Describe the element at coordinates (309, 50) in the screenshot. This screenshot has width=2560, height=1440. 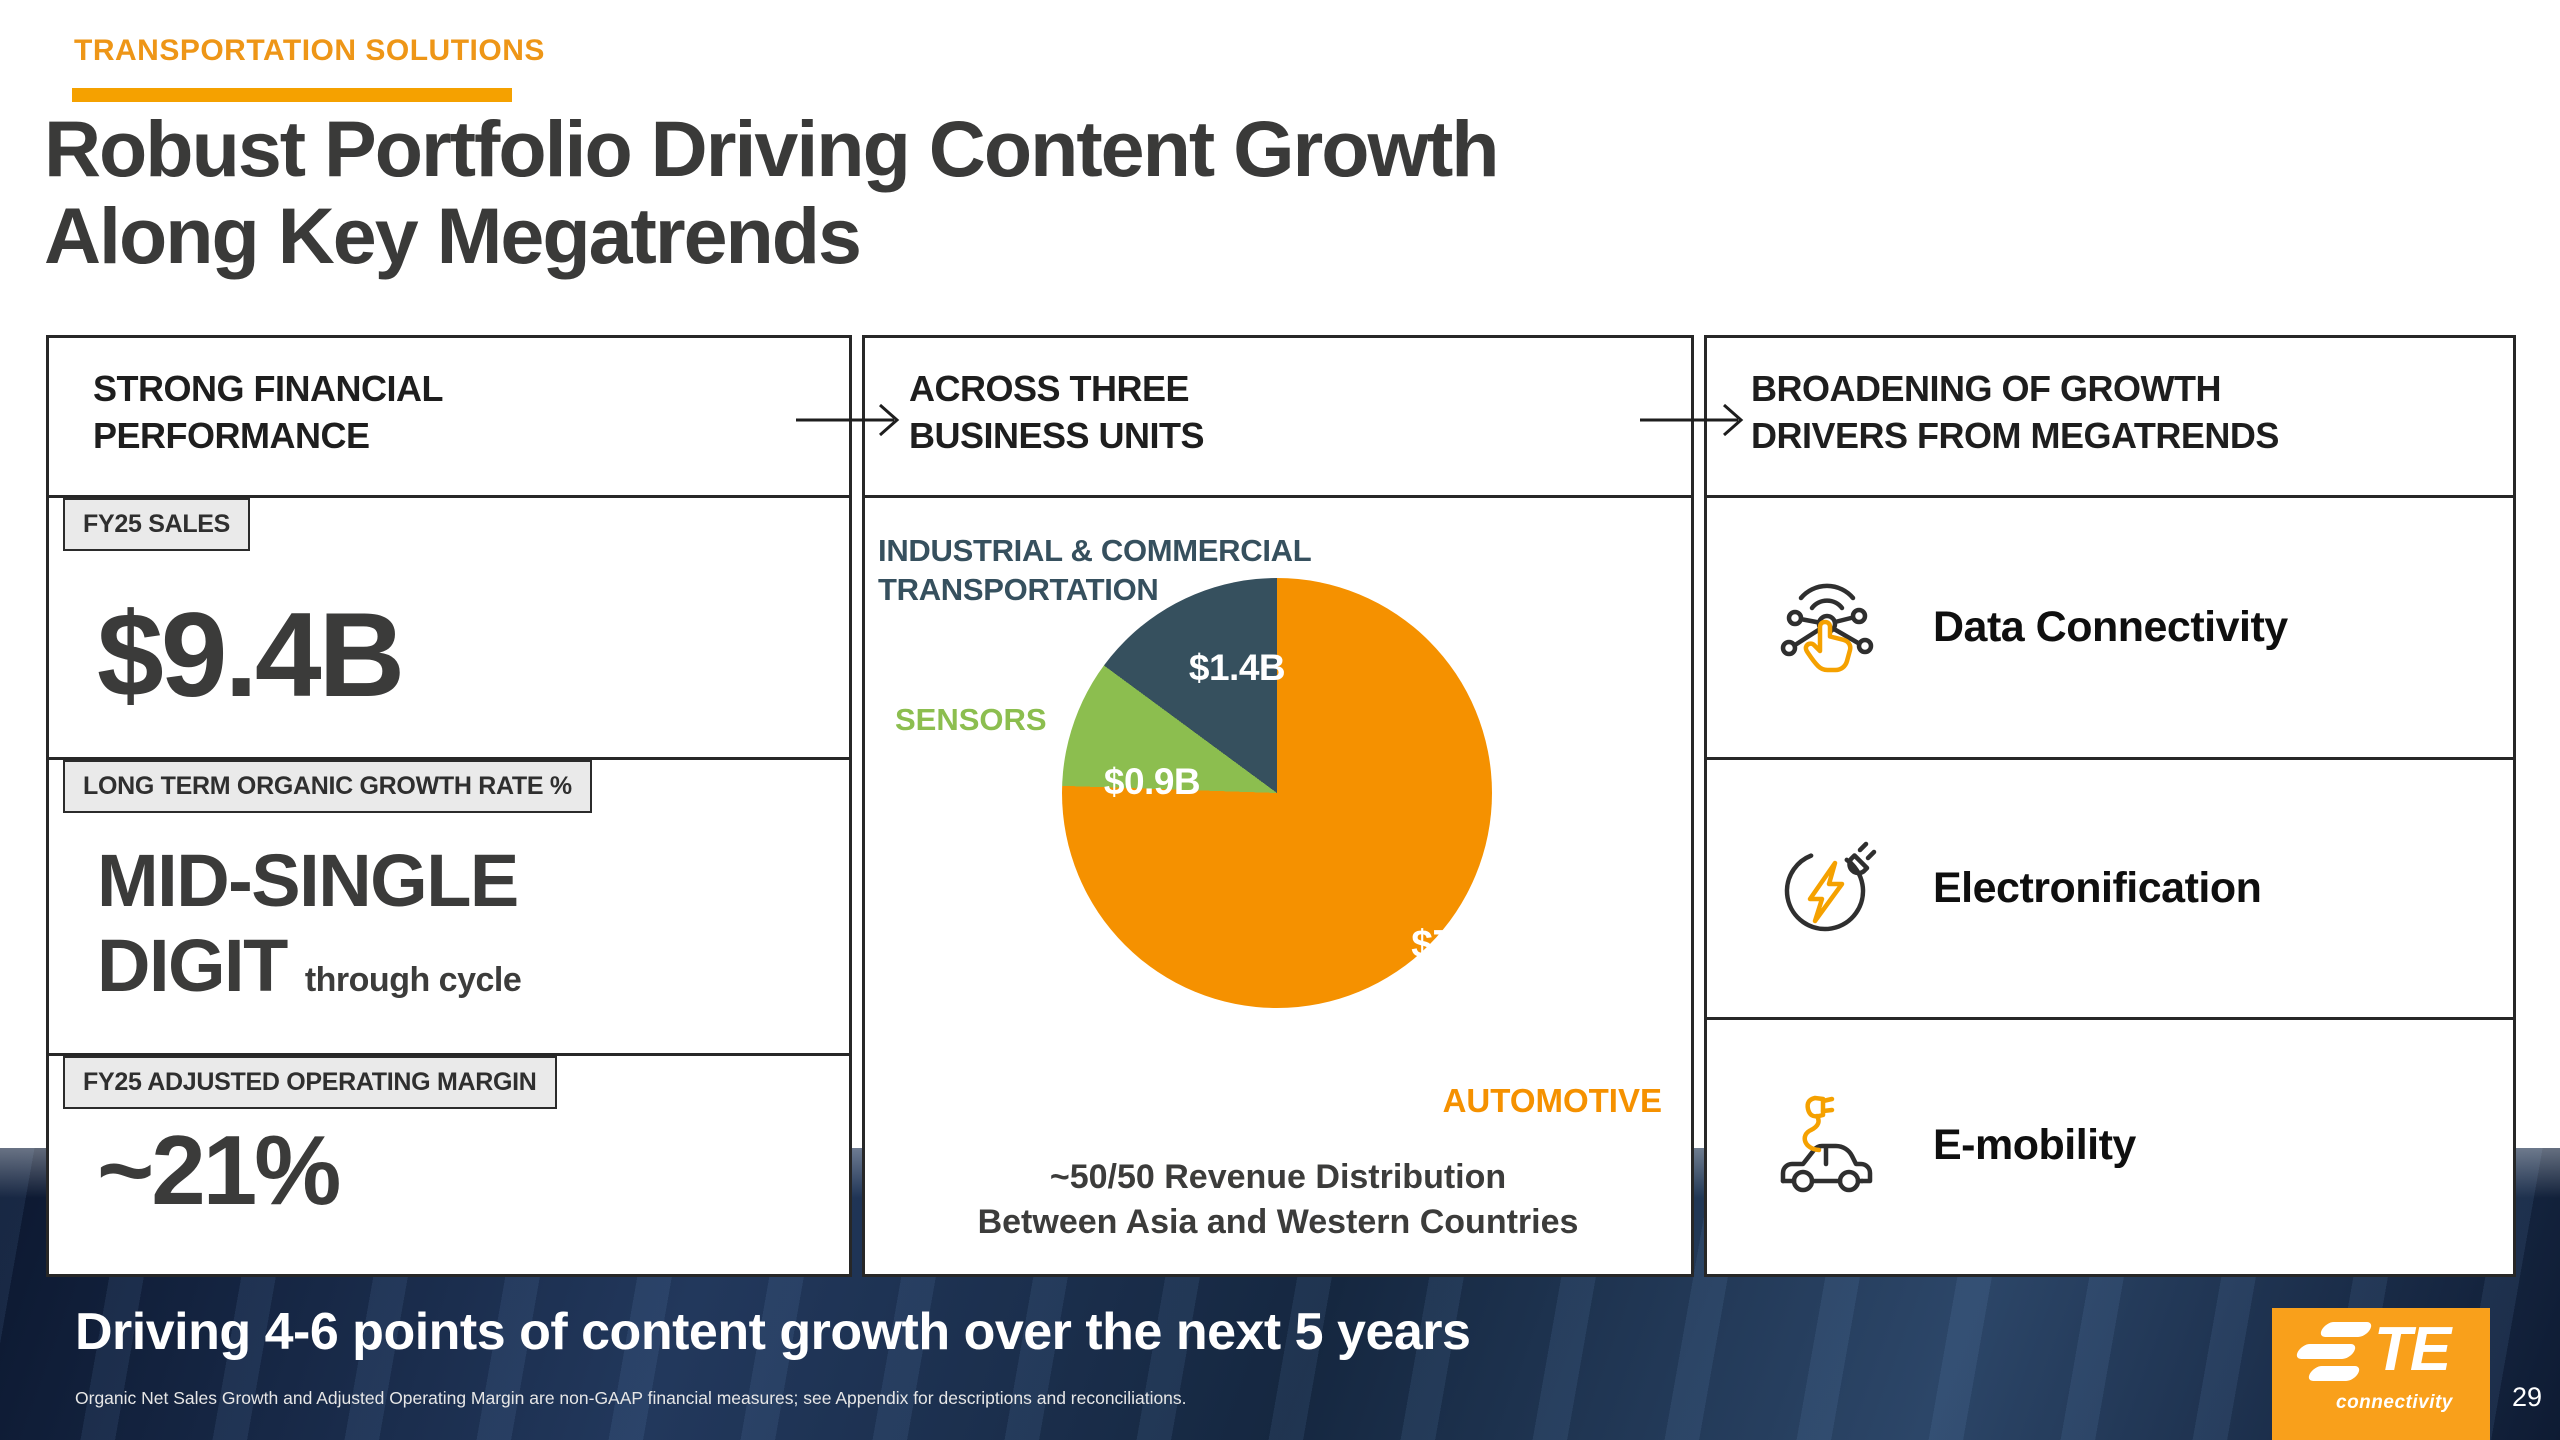
I see `eyebrow-label: TRANSPORTATION SOLUTIONS` at that location.